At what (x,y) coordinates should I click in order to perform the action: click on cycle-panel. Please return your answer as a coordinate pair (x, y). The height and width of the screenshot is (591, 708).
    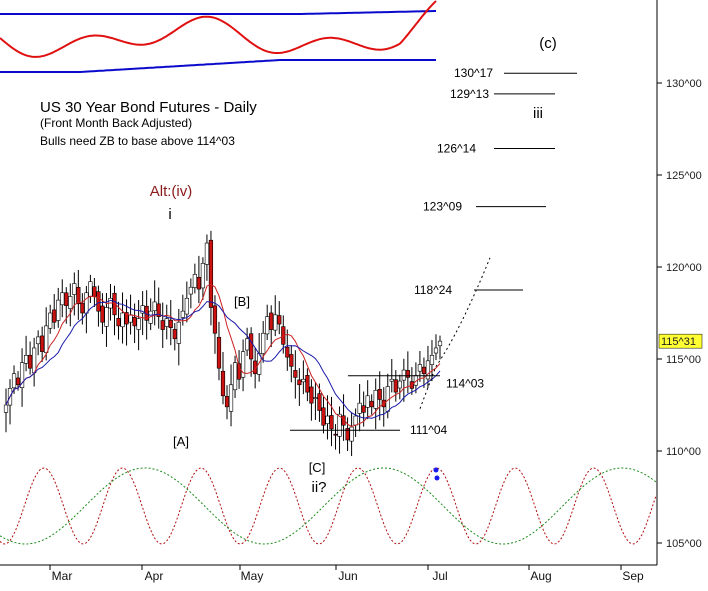
    Looking at the image, I should click on (328, 506).